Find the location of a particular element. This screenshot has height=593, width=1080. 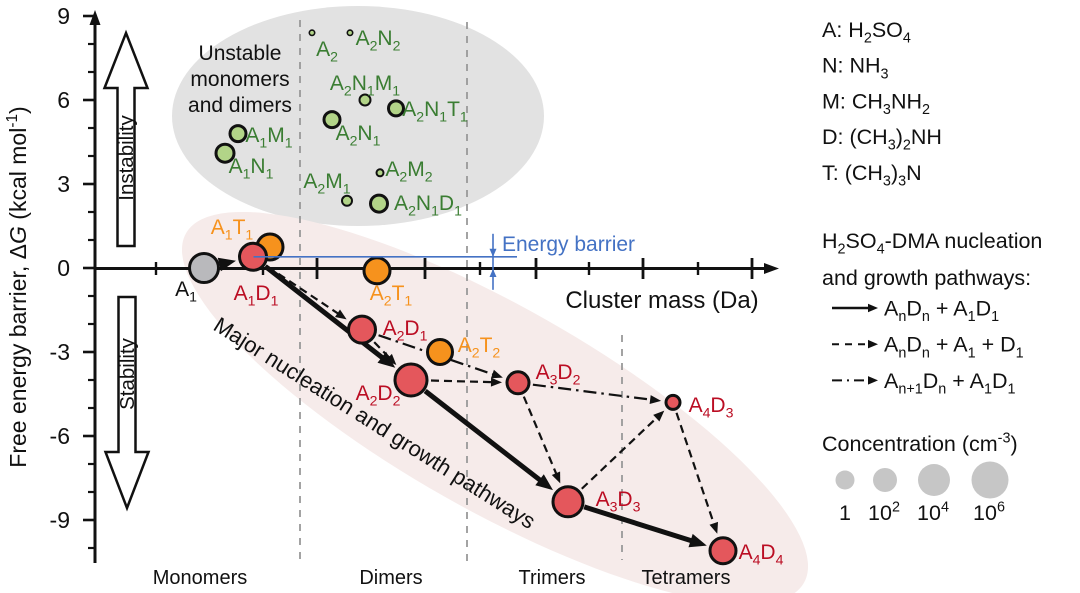

edge-A2D2-A3D2-dashed is located at coordinates (462, 381).